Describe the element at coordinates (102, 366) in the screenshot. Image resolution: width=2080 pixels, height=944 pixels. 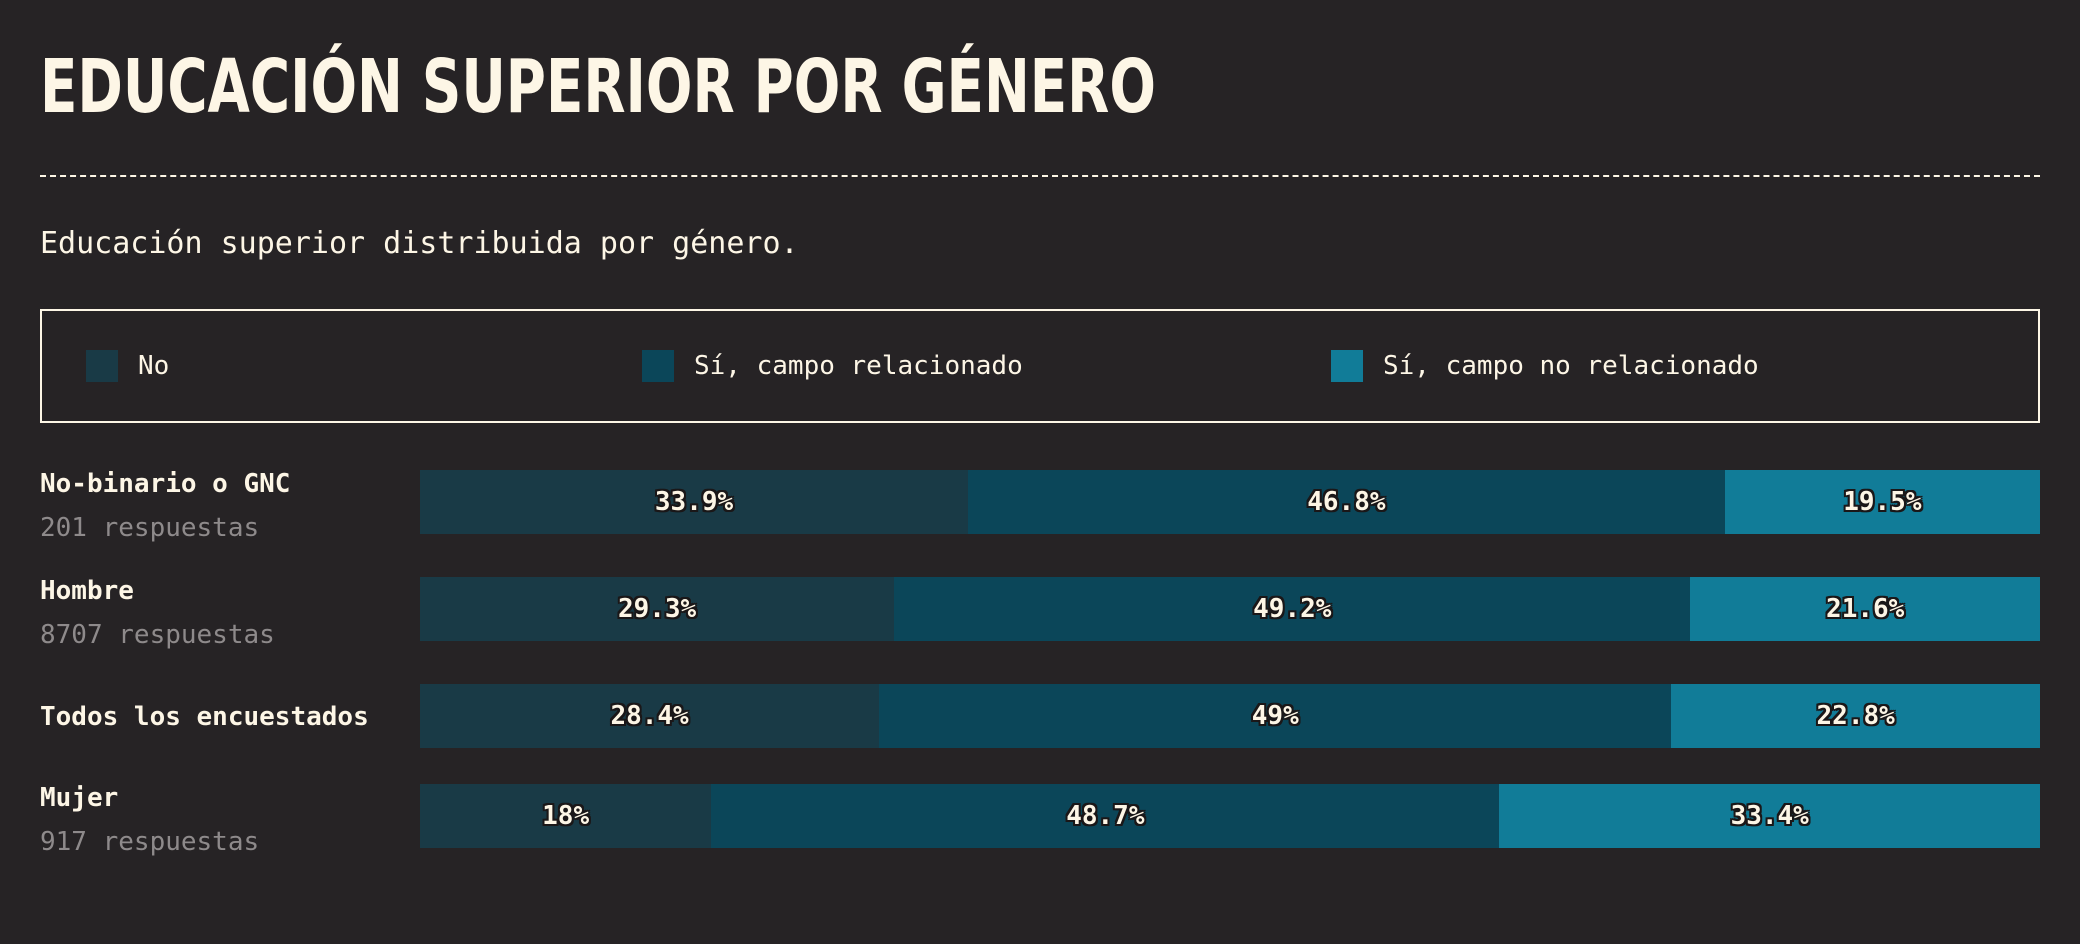
I see `legend-swatch-no` at that location.